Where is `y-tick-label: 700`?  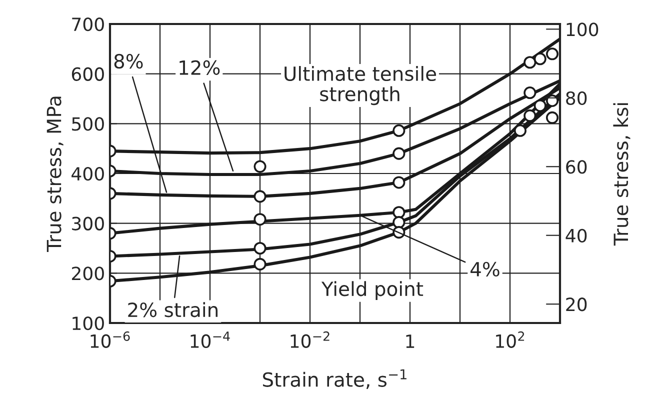
y-tick-label: 700 is located at coordinates (88, 24).